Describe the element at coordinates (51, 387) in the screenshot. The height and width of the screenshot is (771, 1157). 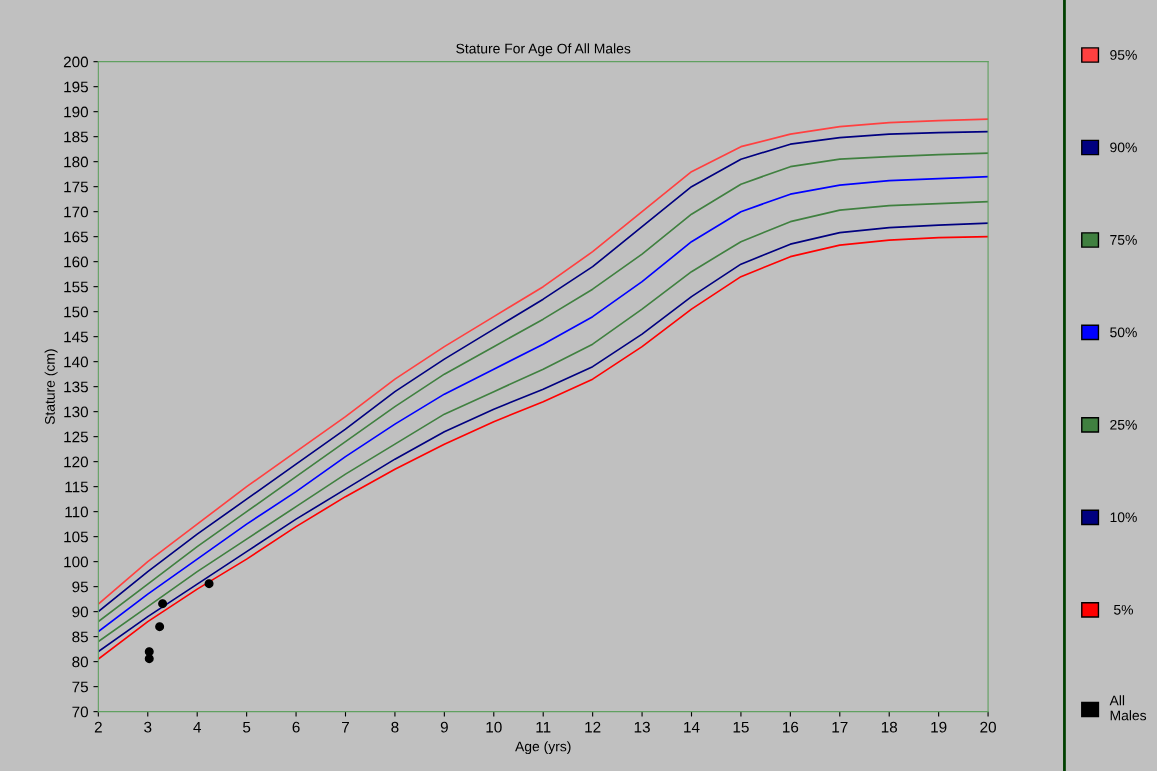
I see `y-axis-title: Stature (cm)` at that location.